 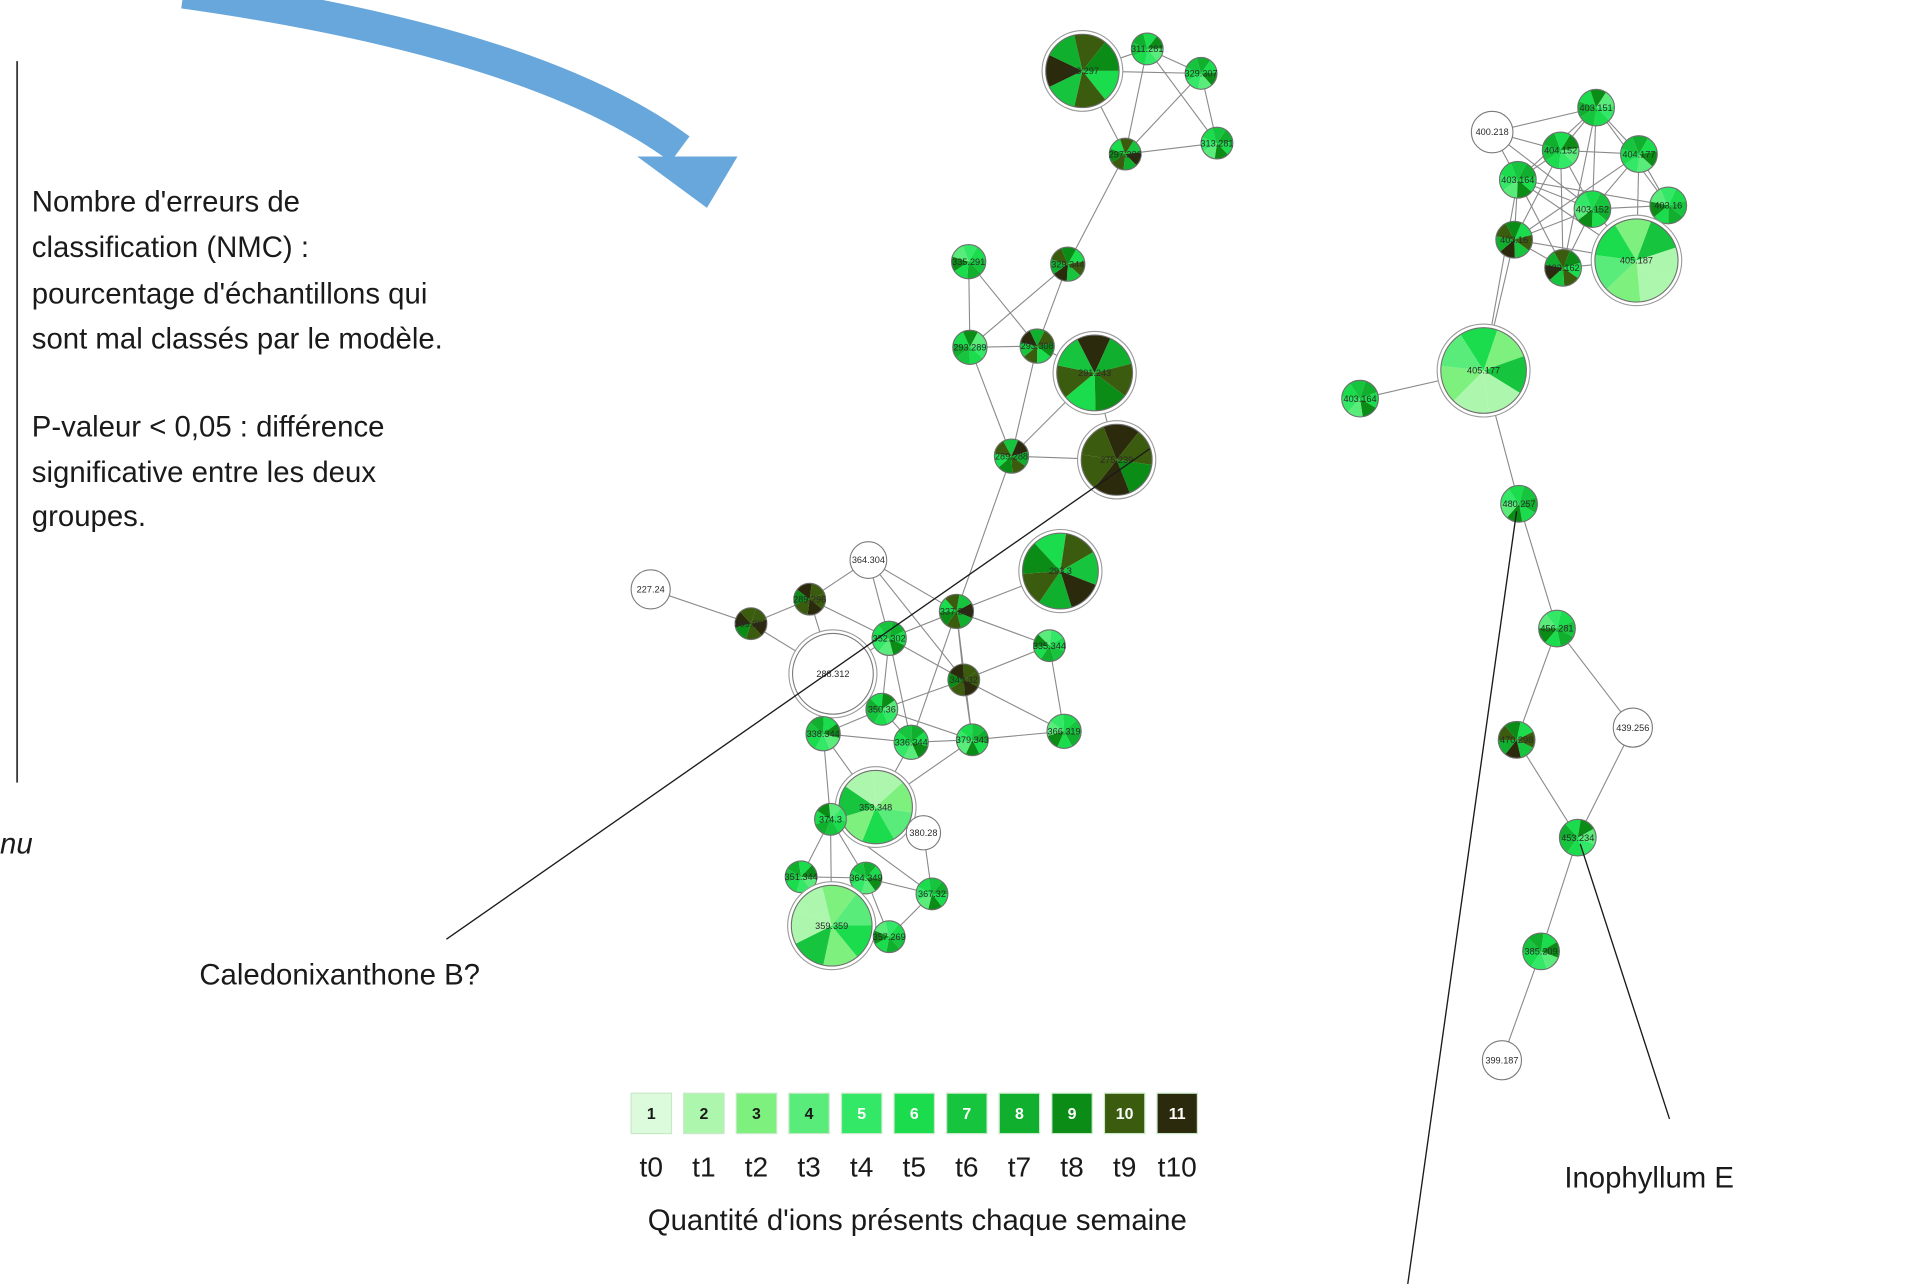 What do you see at coordinates (808, 1166) in the screenshot?
I see `legend-period: t3` at bounding box center [808, 1166].